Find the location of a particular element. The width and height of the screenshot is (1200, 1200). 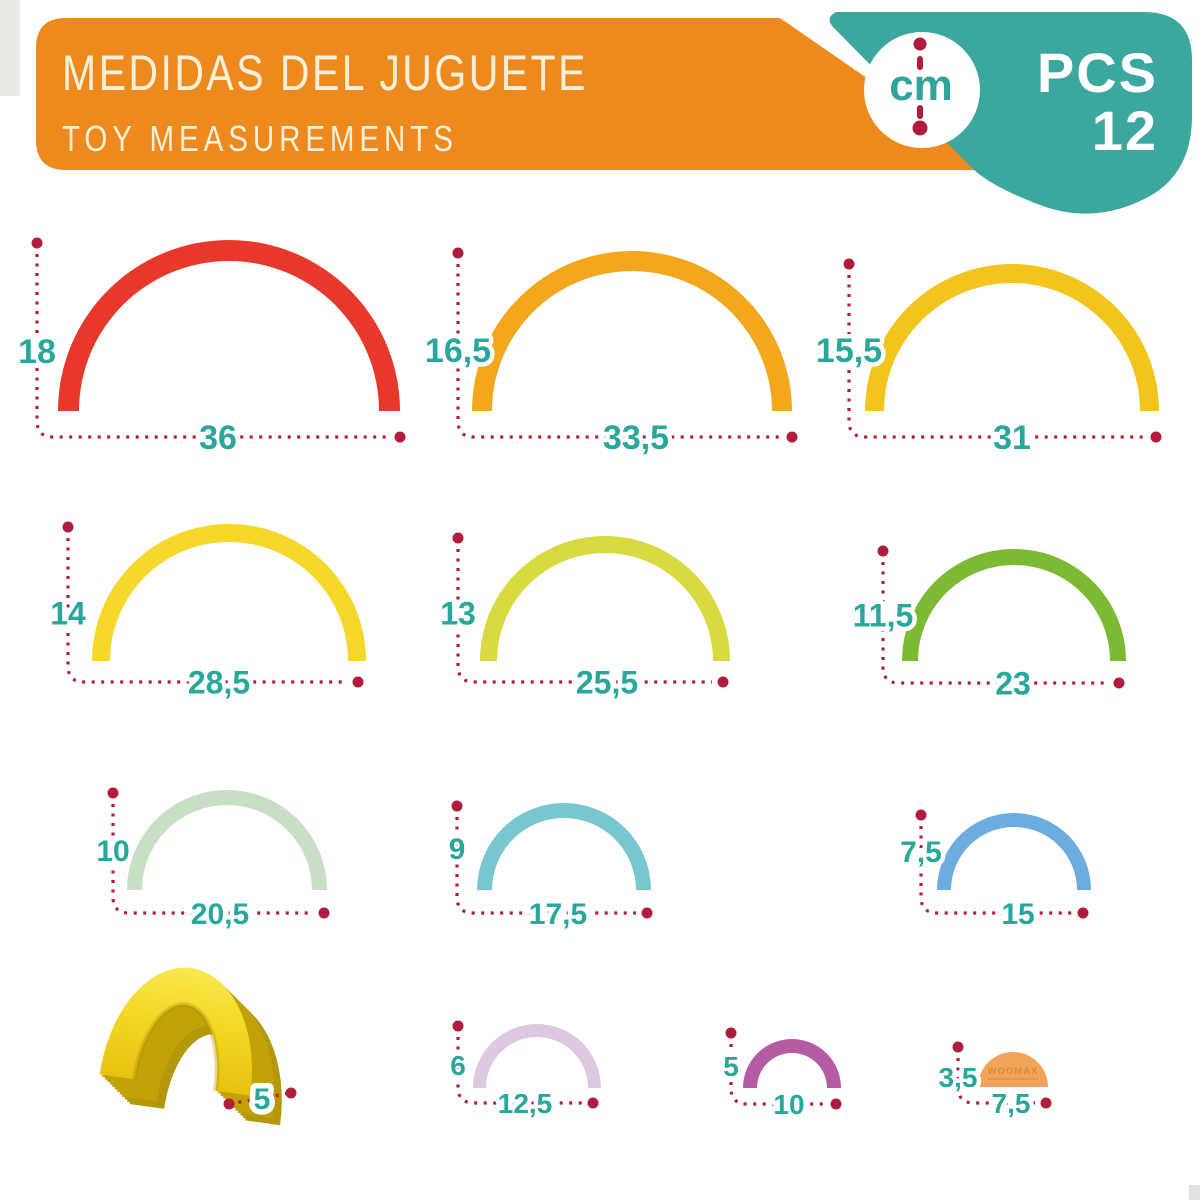

arch-7-dimension-line is located at coordinates (212, 859).